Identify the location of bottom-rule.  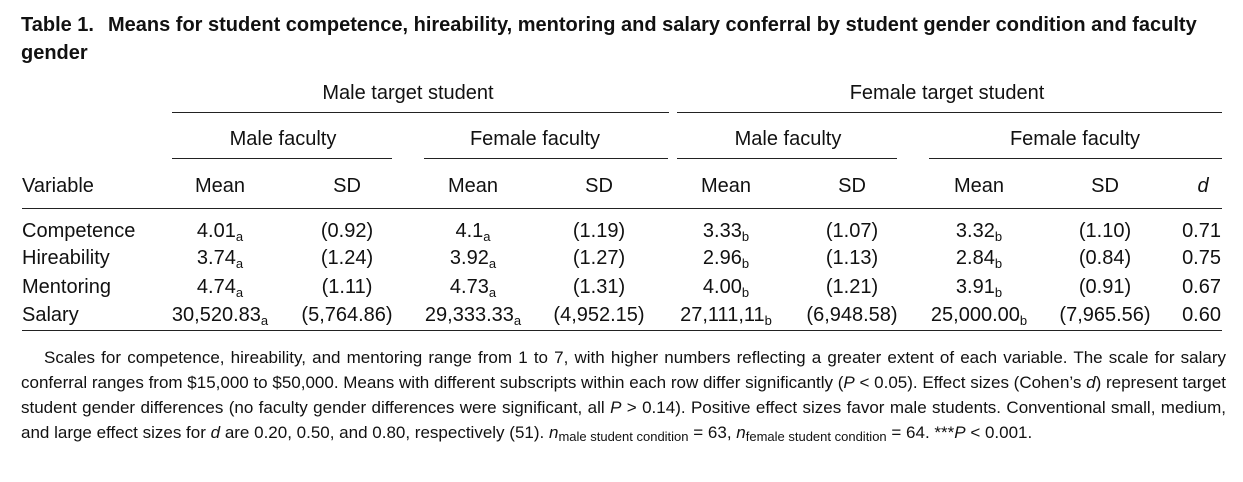
(622, 330).